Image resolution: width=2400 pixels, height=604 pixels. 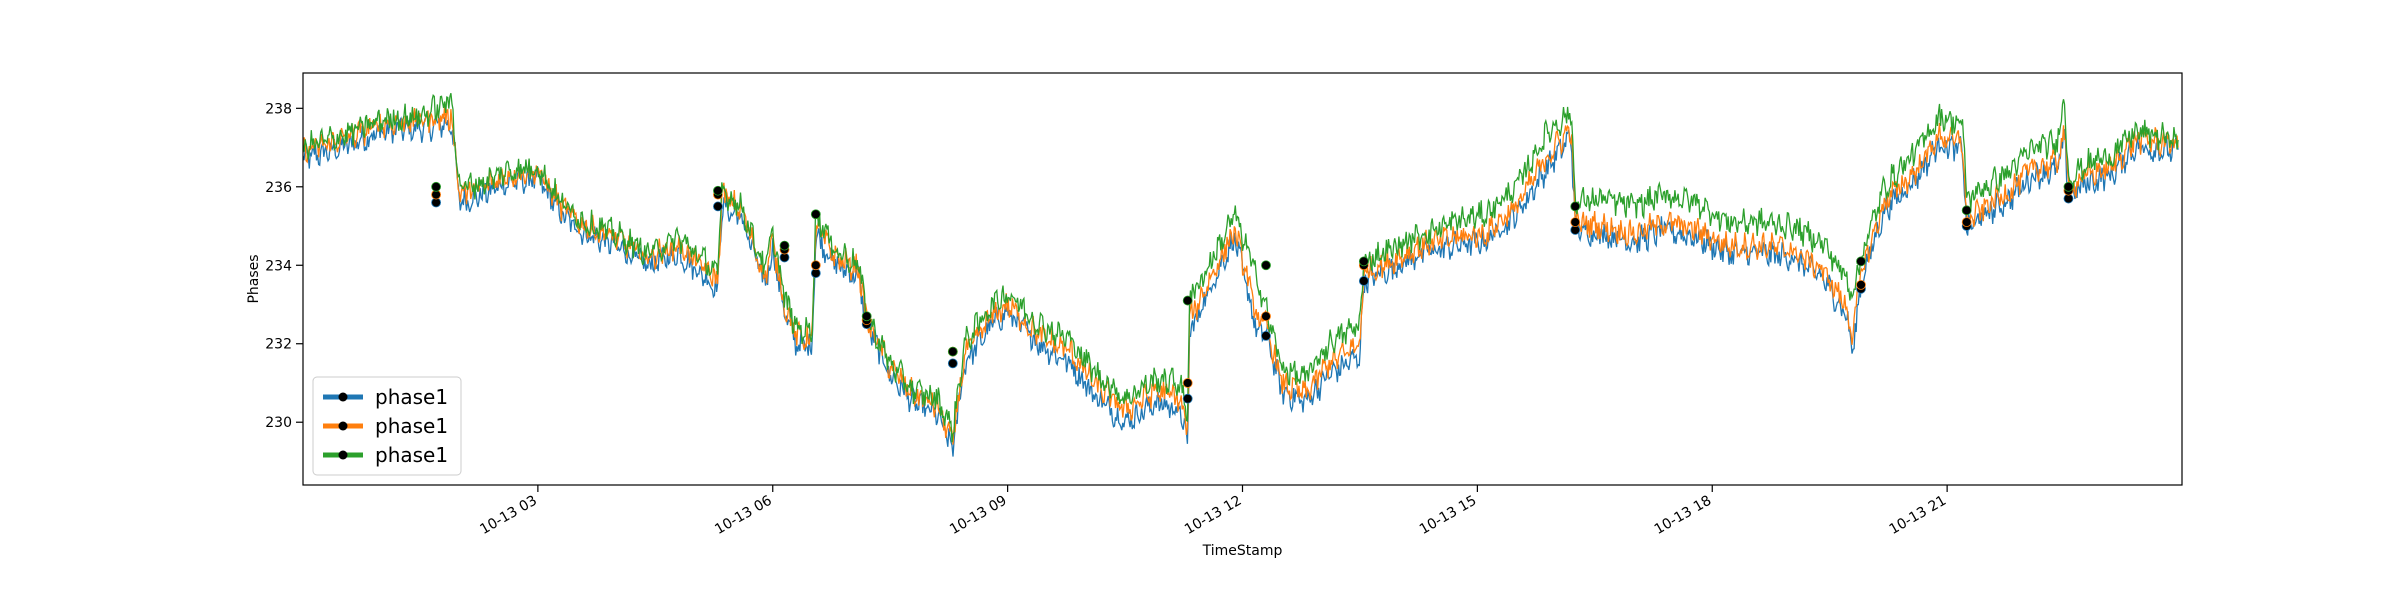 What do you see at coordinates (508, 515) in the screenshot?
I see `x-tick-label: 10-13 03` at bounding box center [508, 515].